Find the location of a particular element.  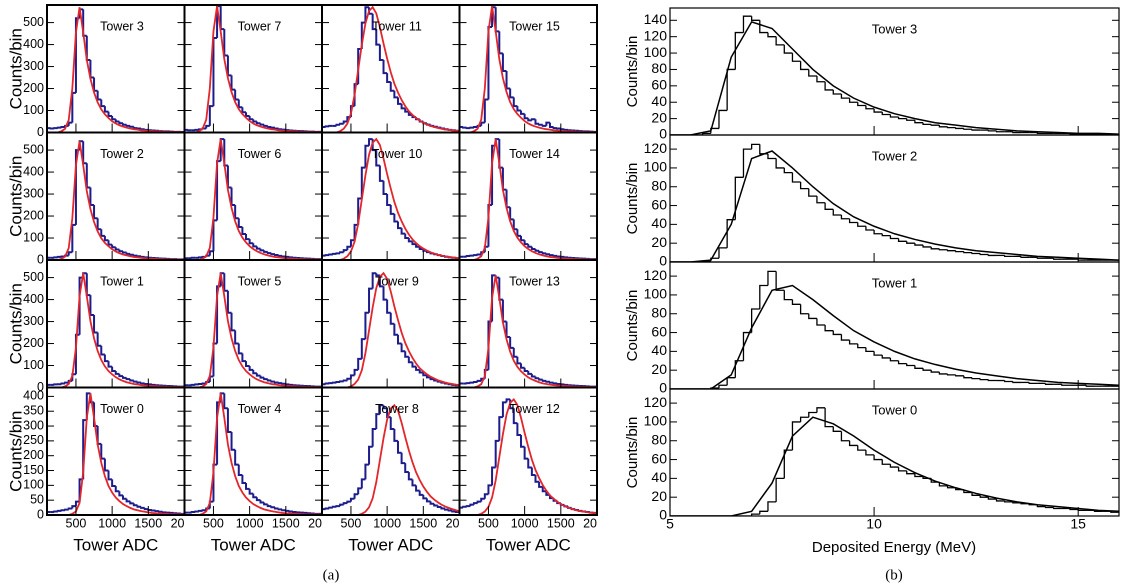

panel-title: Tower 5 is located at coordinates (260, 281).